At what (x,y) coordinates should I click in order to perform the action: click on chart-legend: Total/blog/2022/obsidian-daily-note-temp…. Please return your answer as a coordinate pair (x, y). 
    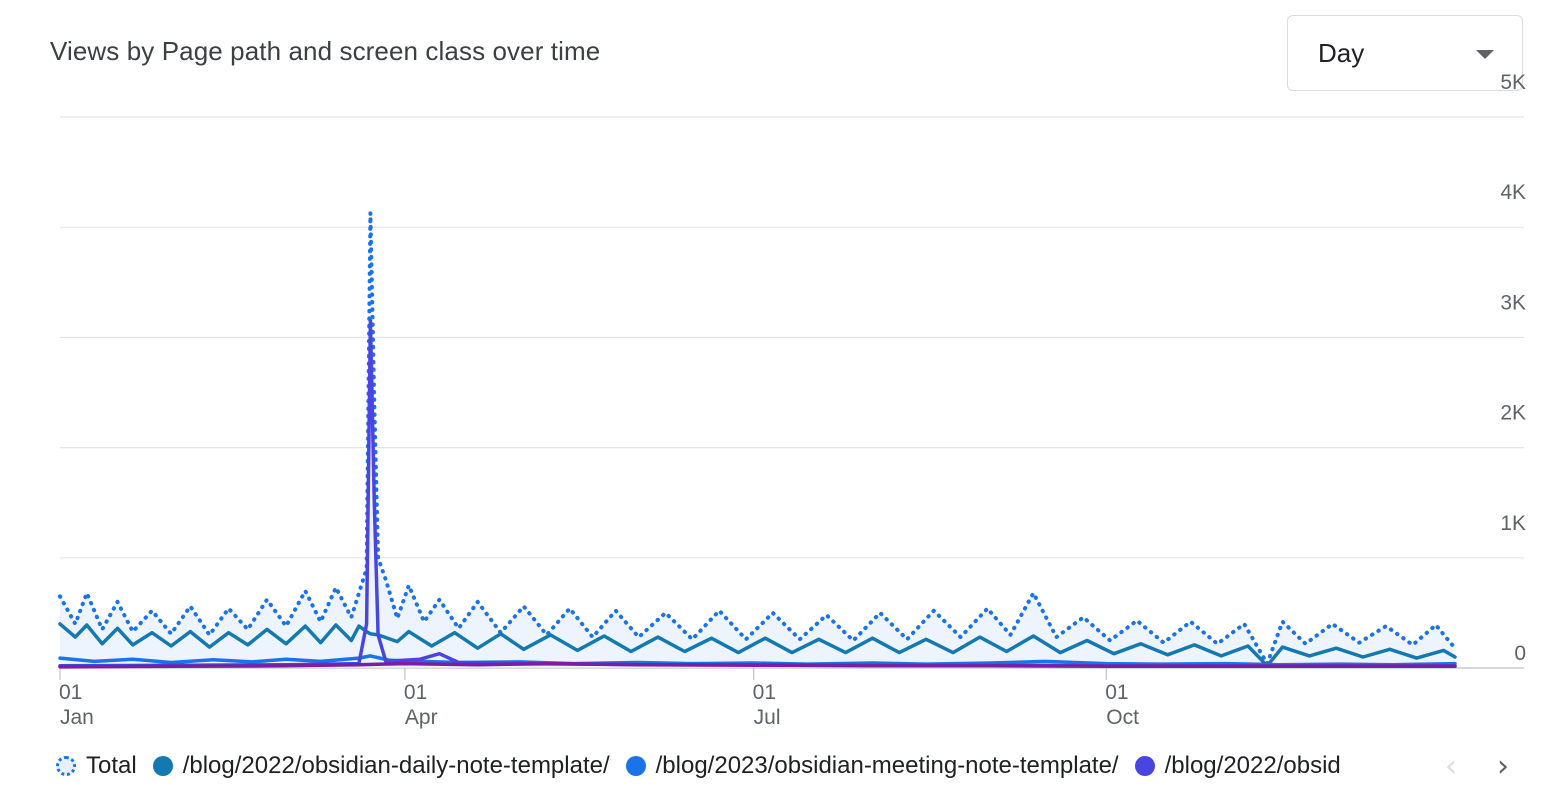
    Looking at the image, I should click on (736, 770).